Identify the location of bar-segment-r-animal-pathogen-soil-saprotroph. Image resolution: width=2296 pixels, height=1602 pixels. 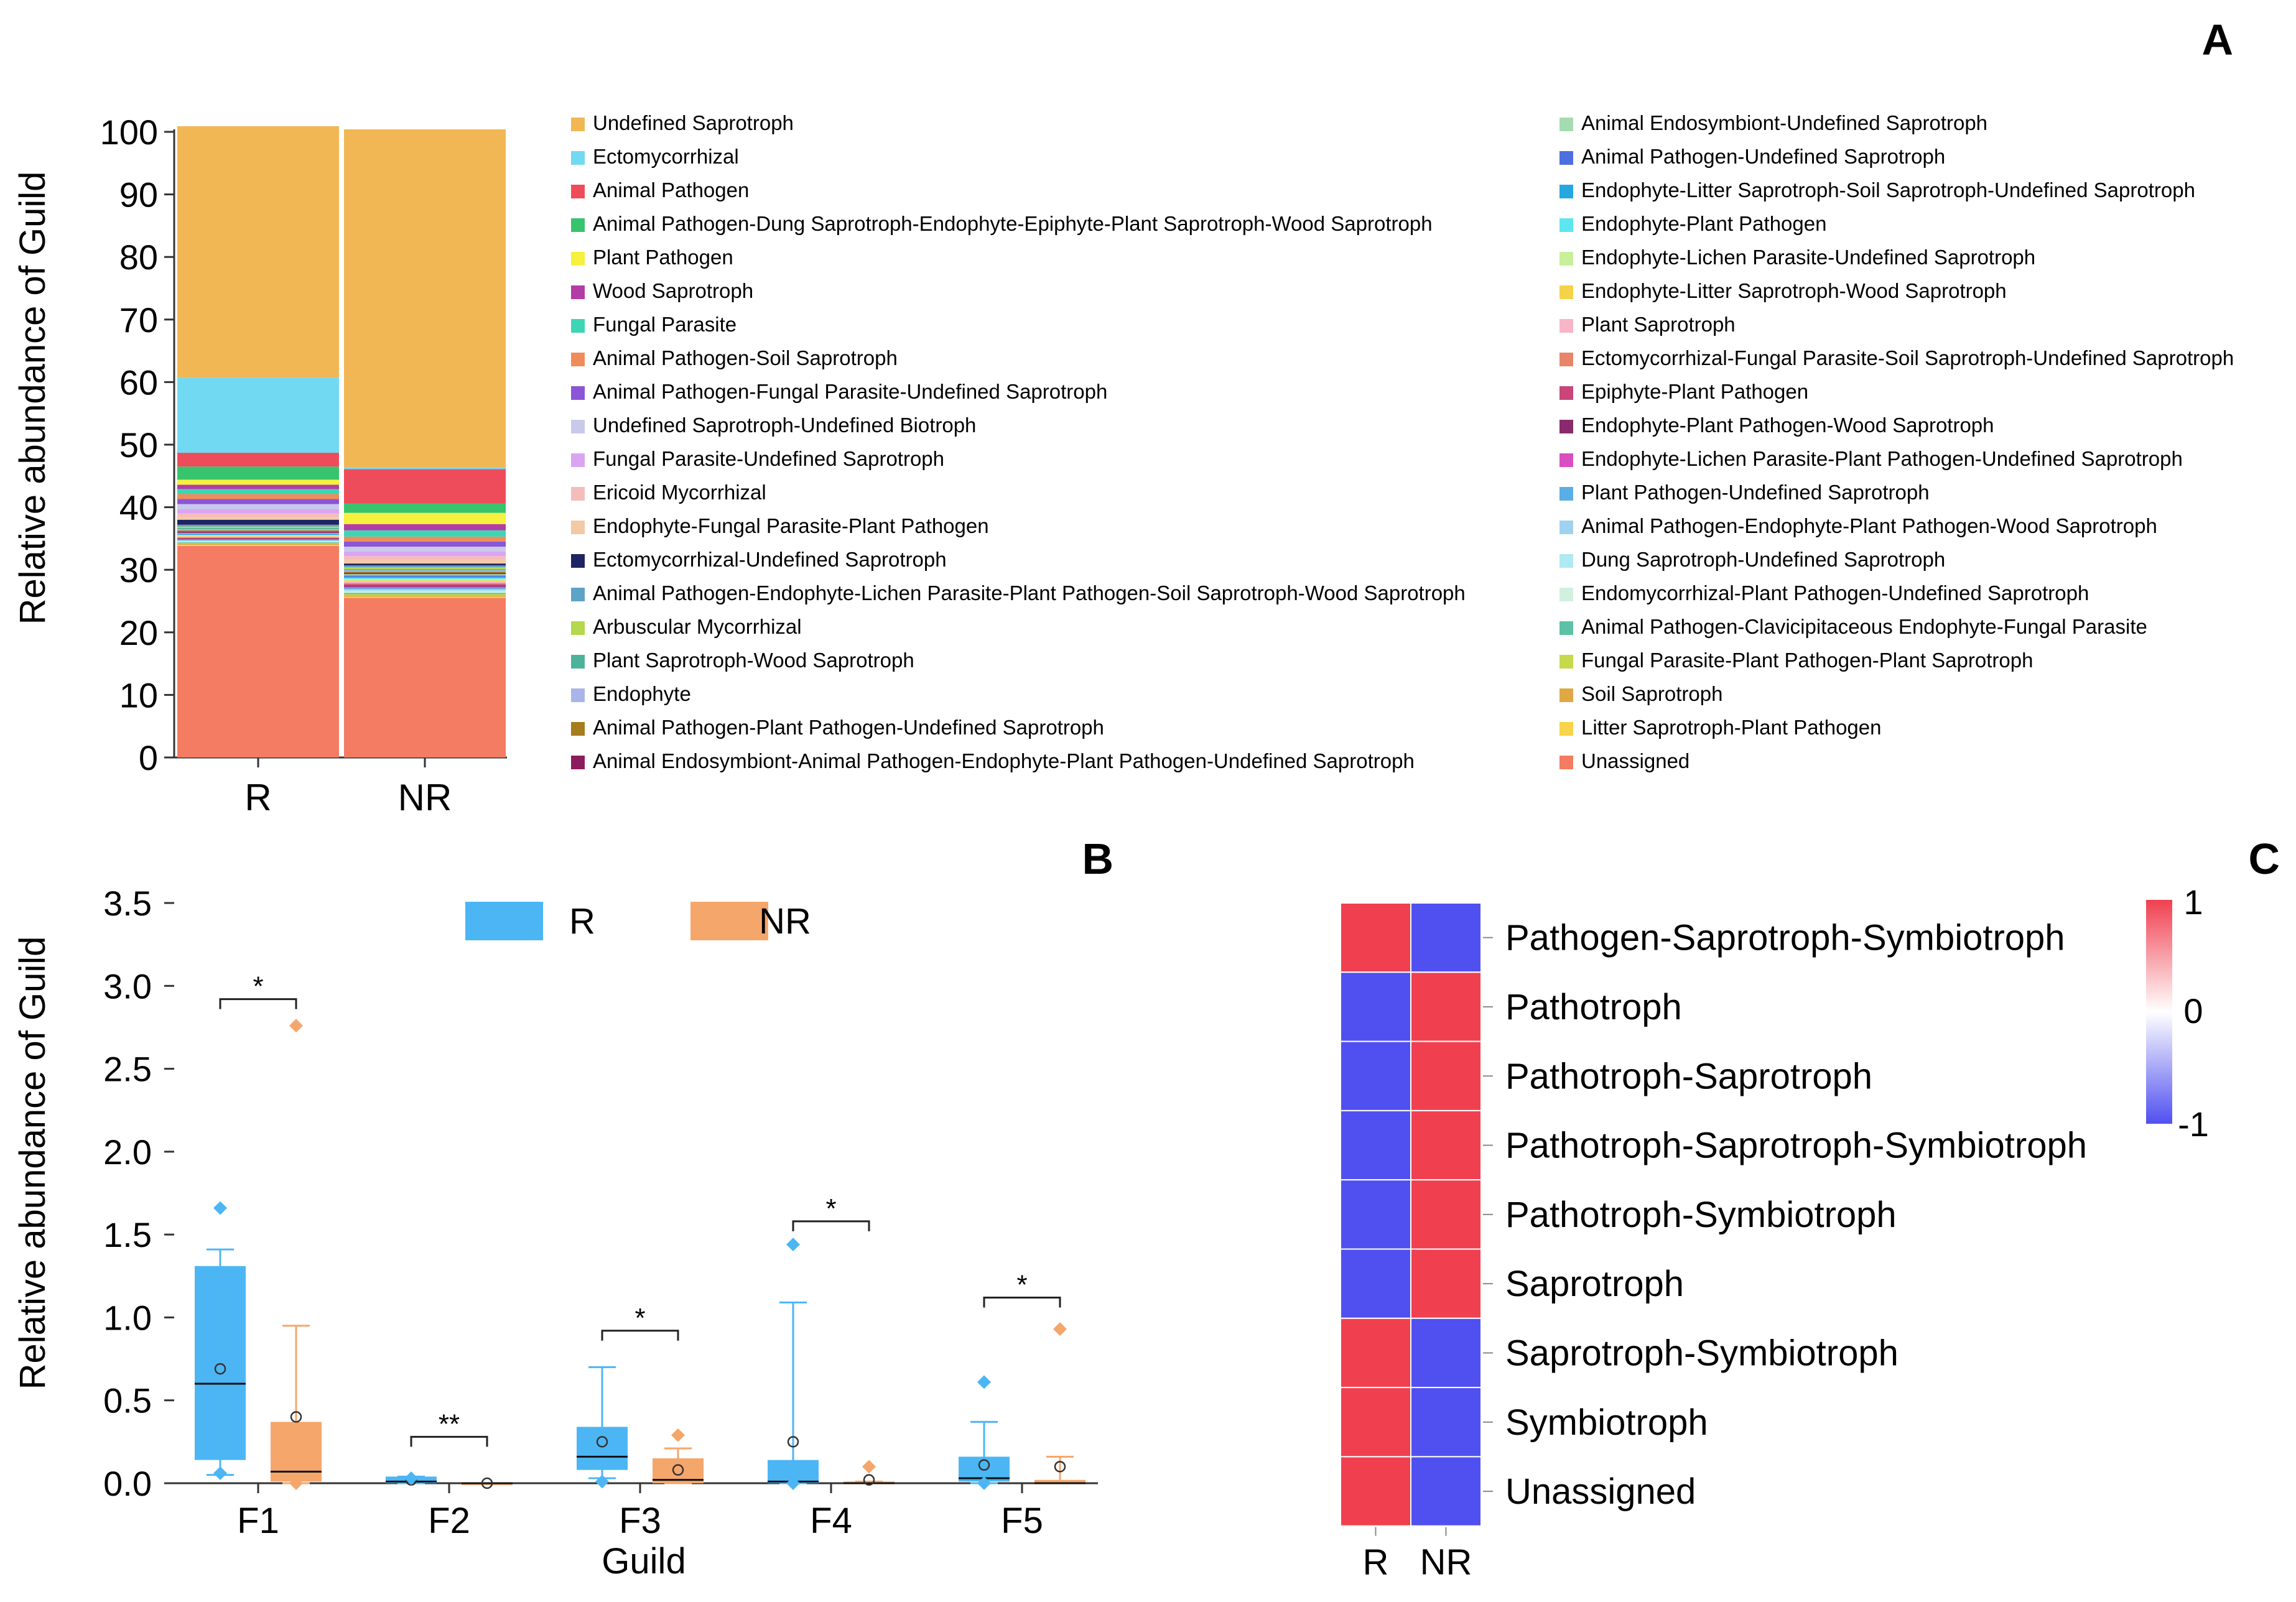
(258, 496).